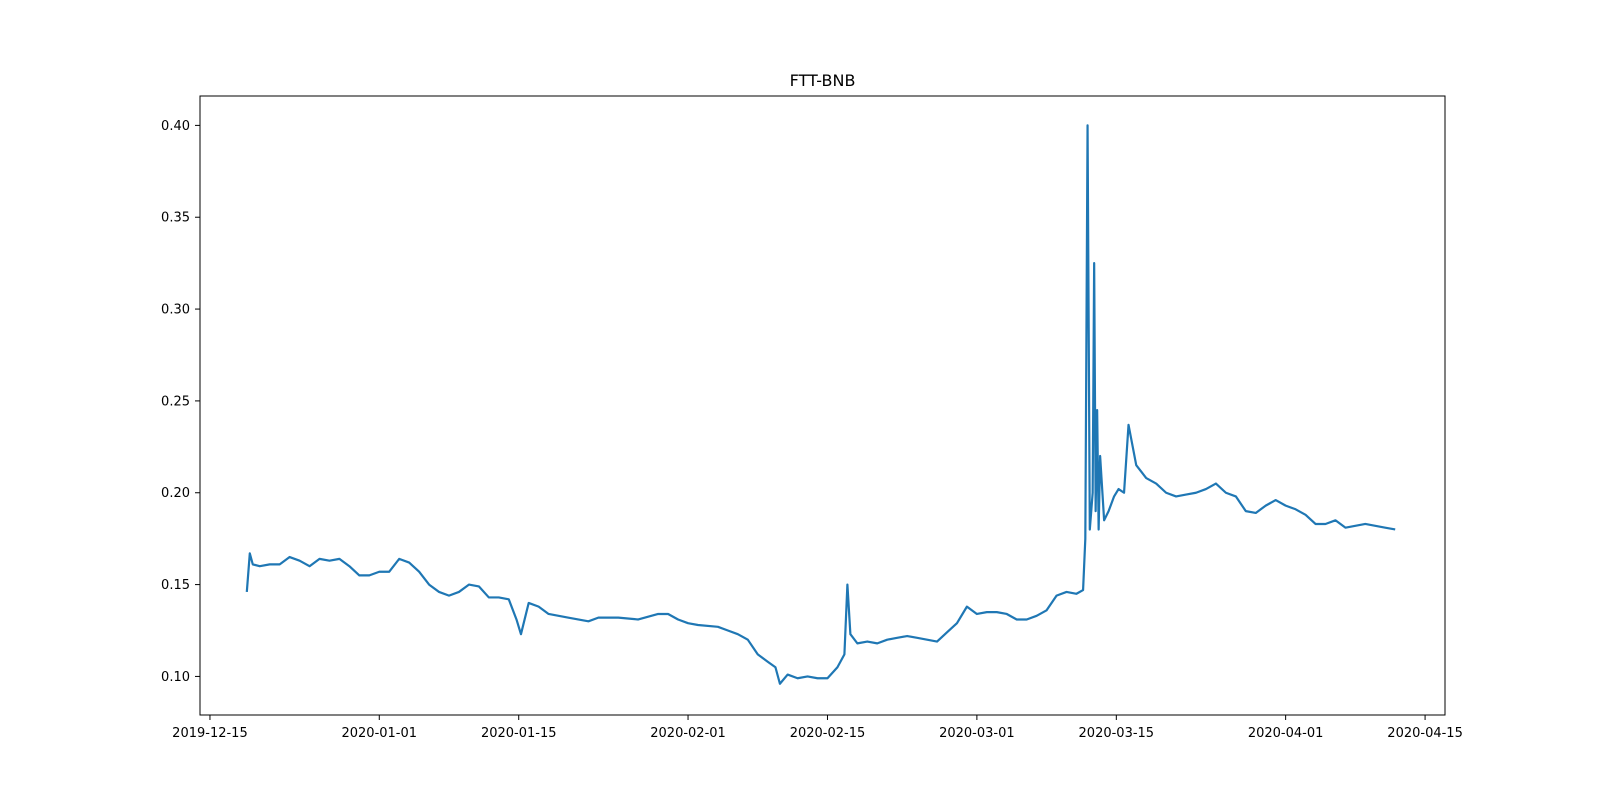  What do you see at coordinates (175, 126) in the screenshot?
I see `y-tick-label: 0.40` at bounding box center [175, 126].